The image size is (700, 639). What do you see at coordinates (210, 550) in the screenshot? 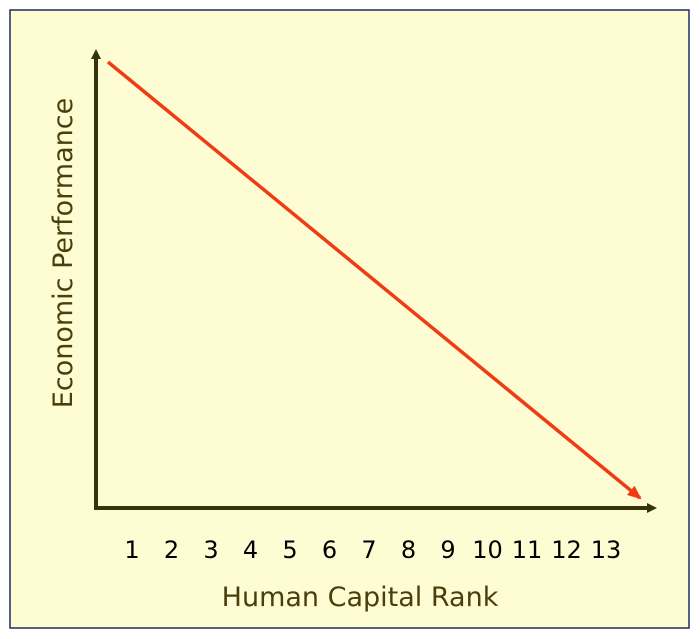
I see `x-tick-label: 3` at bounding box center [210, 550].